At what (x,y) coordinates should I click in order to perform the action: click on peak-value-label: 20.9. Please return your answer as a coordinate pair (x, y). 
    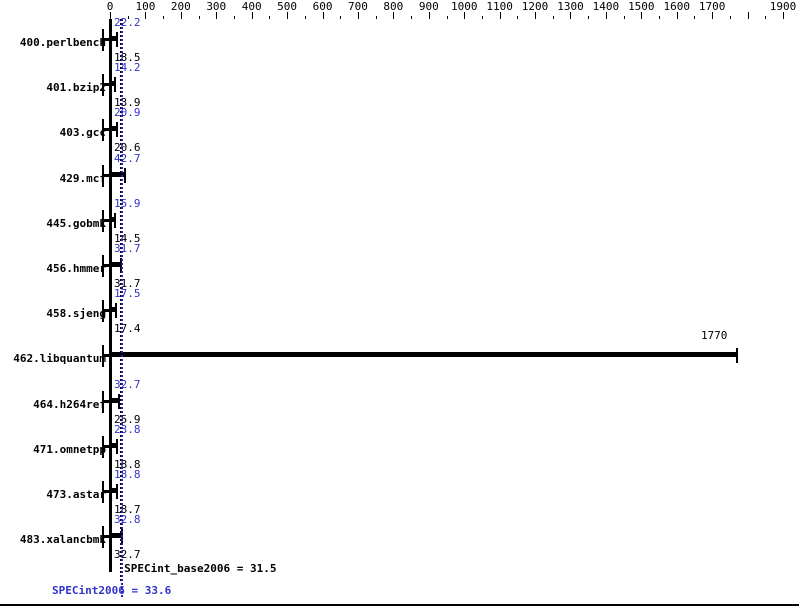
    Looking at the image, I should click on (127, 113).